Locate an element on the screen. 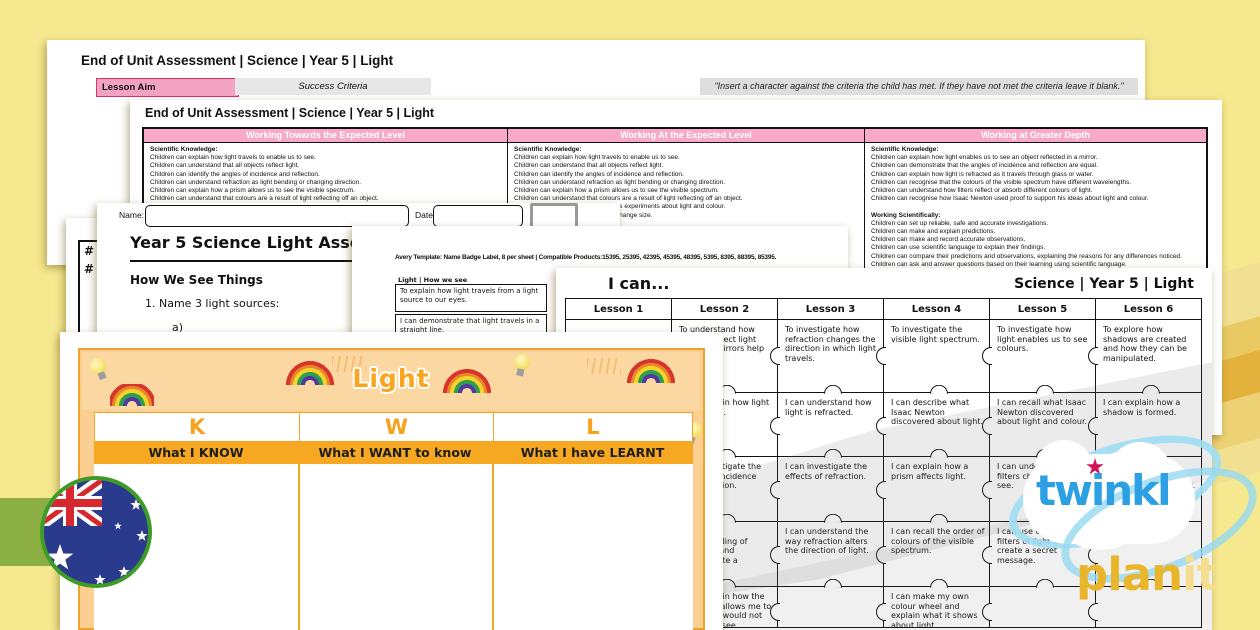  lesson-header: Lesson 6 is located at coordinates (1148, 309).